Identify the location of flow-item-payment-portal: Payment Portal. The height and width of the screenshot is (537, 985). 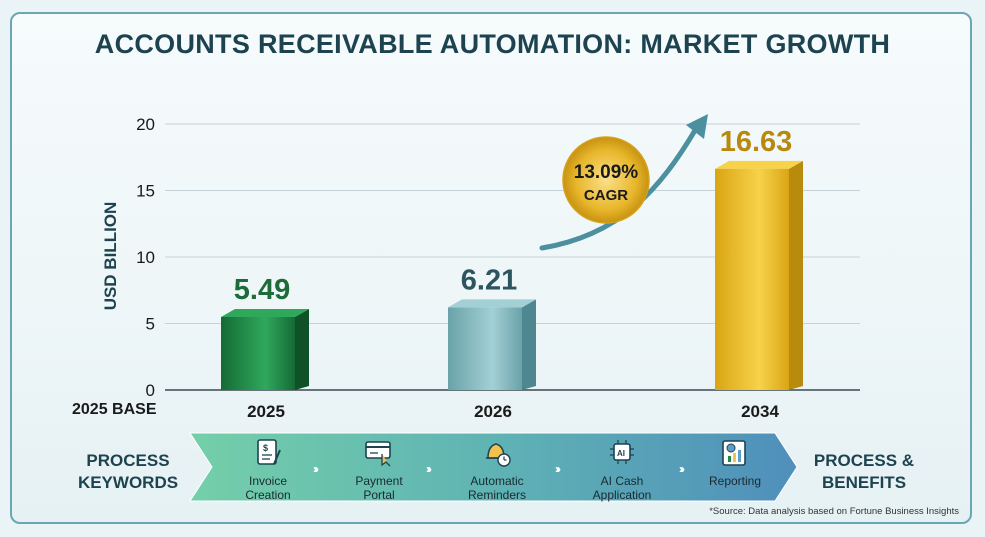
(379, 470).